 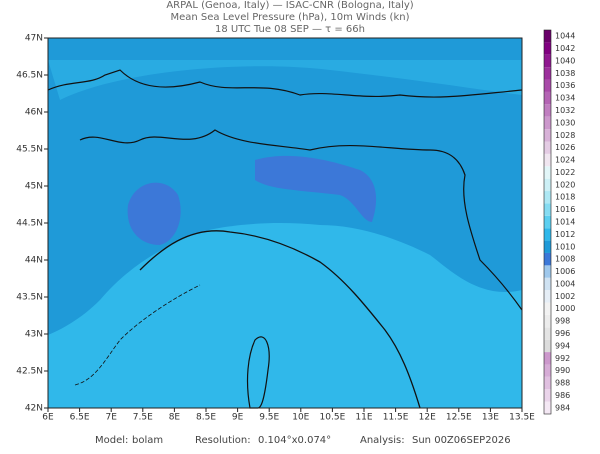 What do you see at coordinates (565, 160) in the screenshot?
I see `colorbar-label: 1024` at bounding box center [565, 160].